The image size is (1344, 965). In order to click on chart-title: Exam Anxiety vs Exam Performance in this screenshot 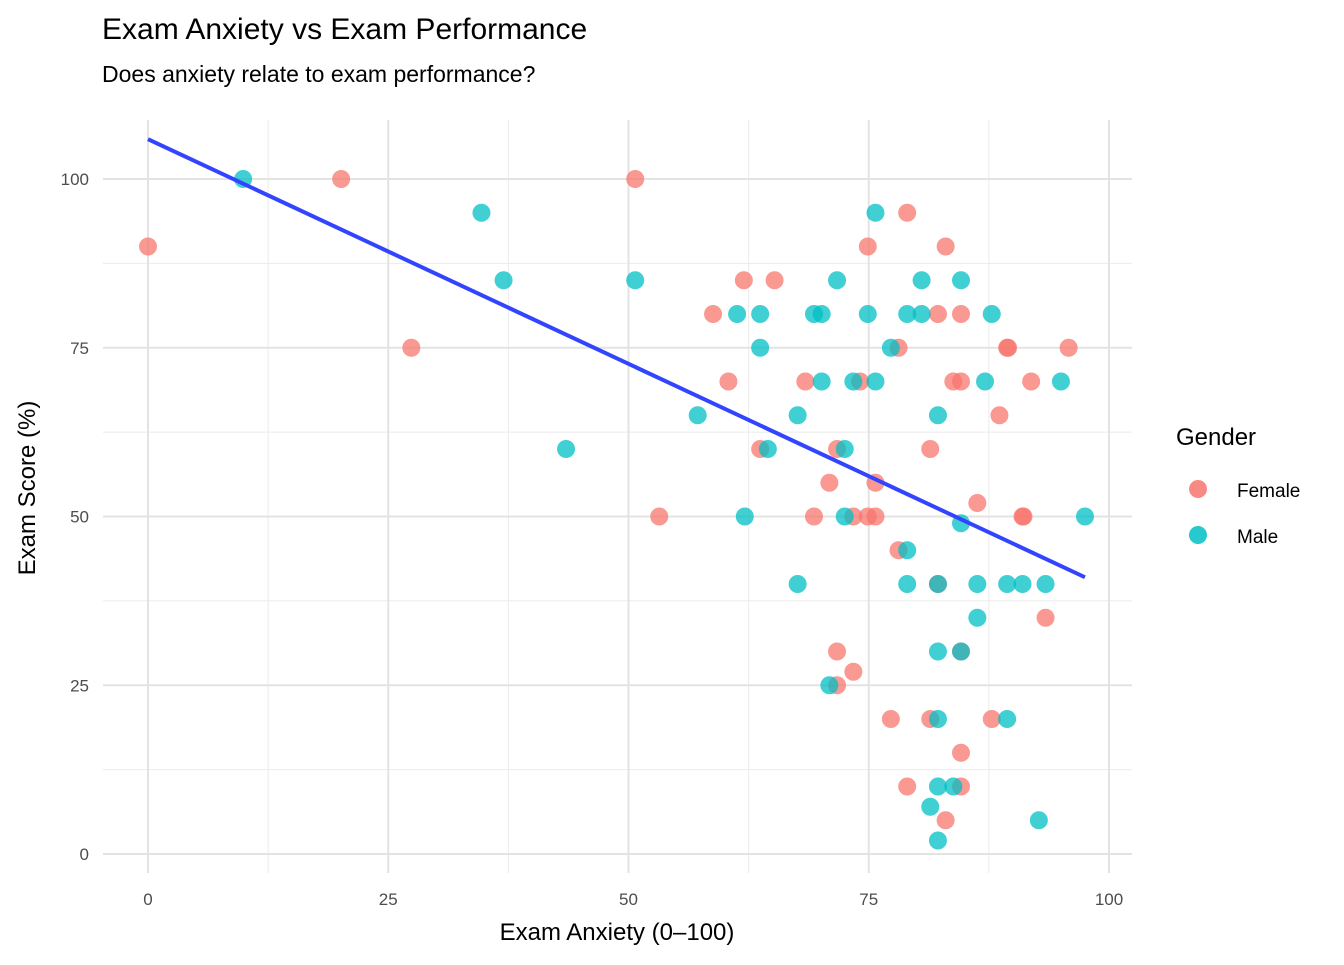, I will do `click(344, 29)`.